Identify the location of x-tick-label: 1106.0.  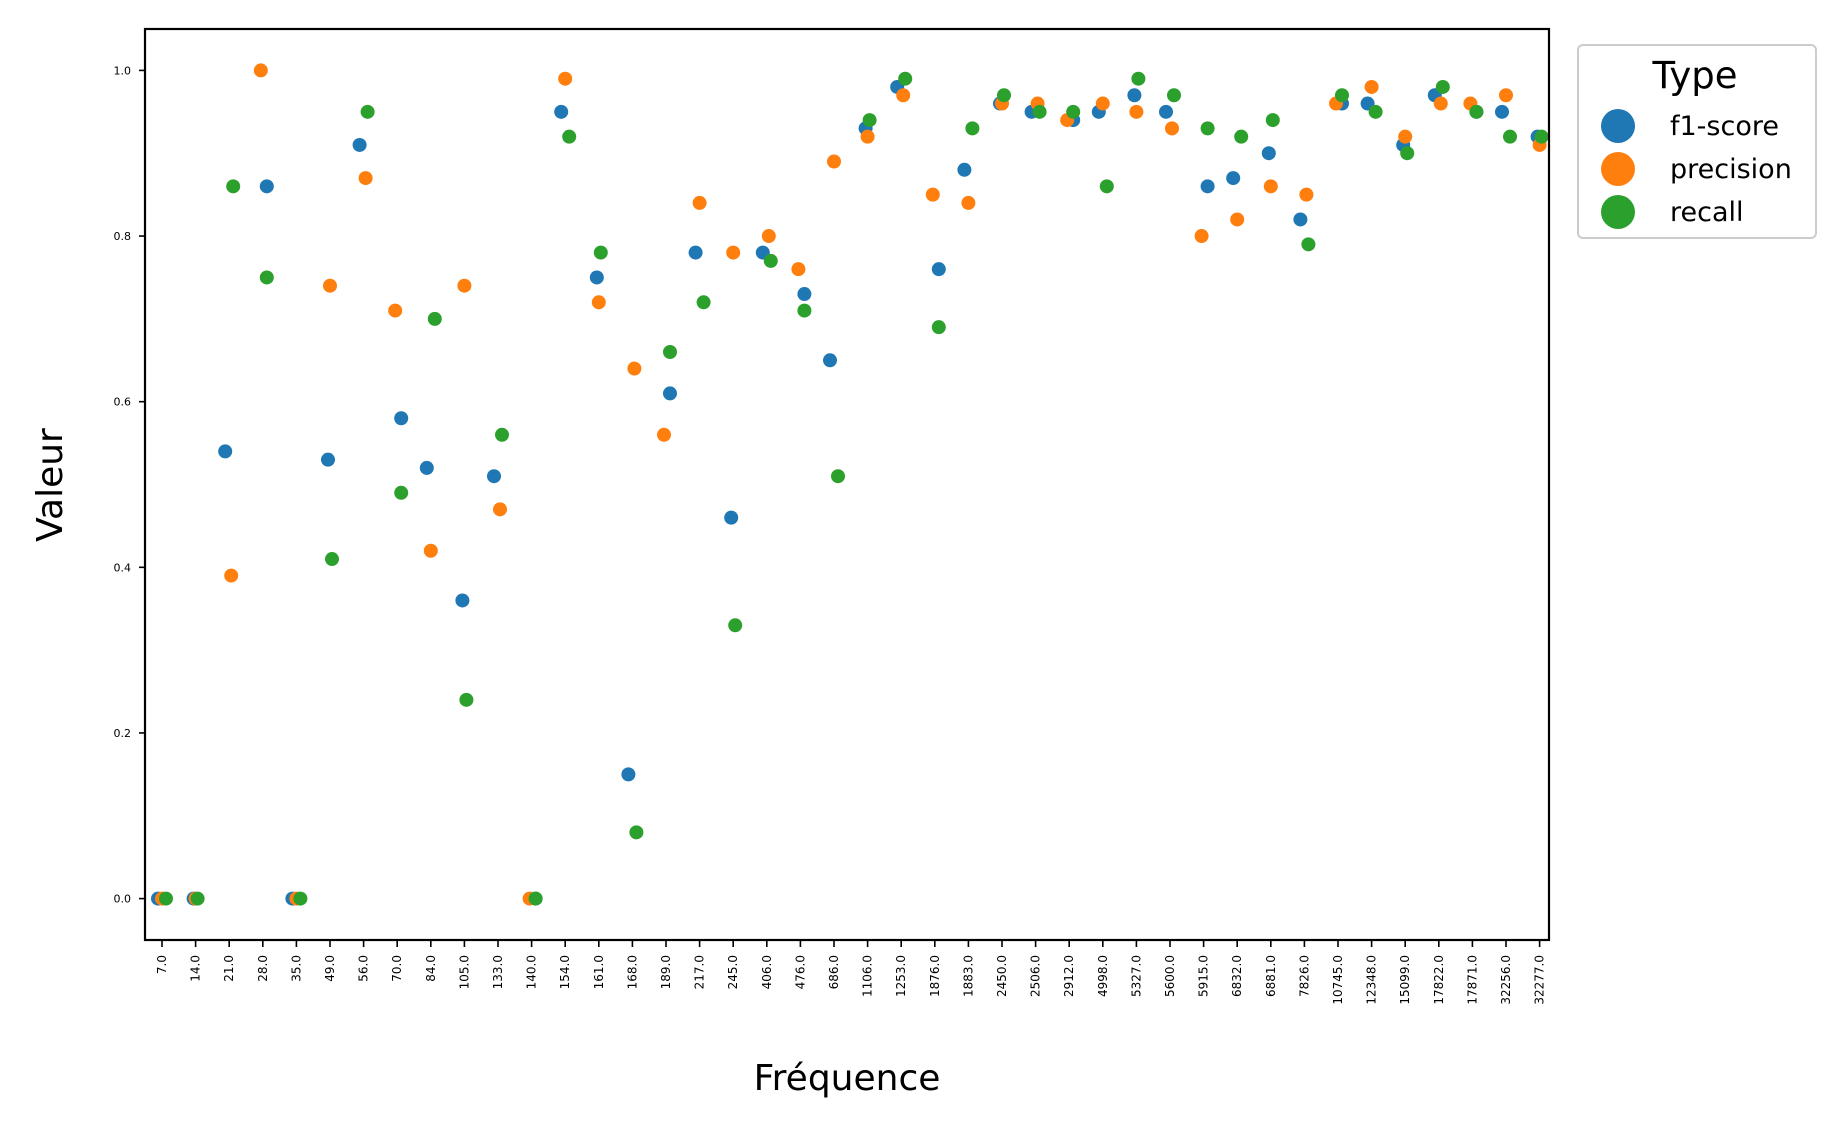
(868, 976).